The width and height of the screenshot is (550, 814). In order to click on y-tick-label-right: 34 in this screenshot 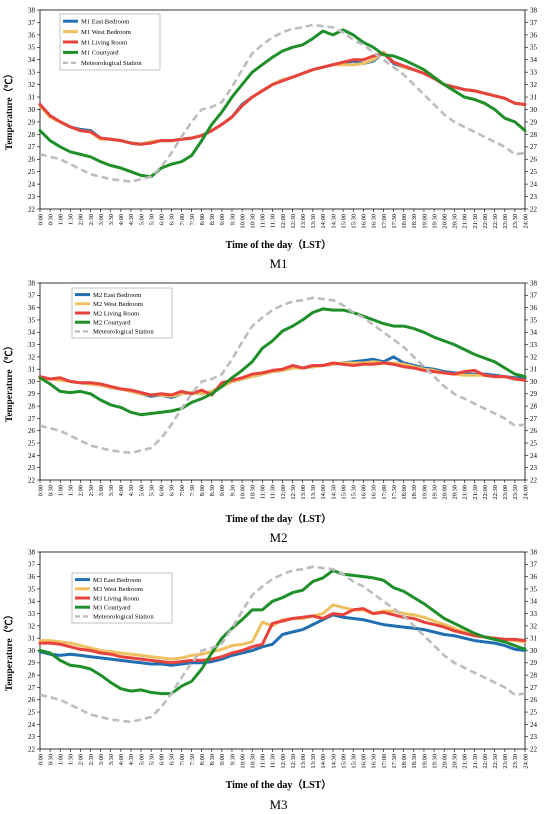, I will do `click(534, 333)`.